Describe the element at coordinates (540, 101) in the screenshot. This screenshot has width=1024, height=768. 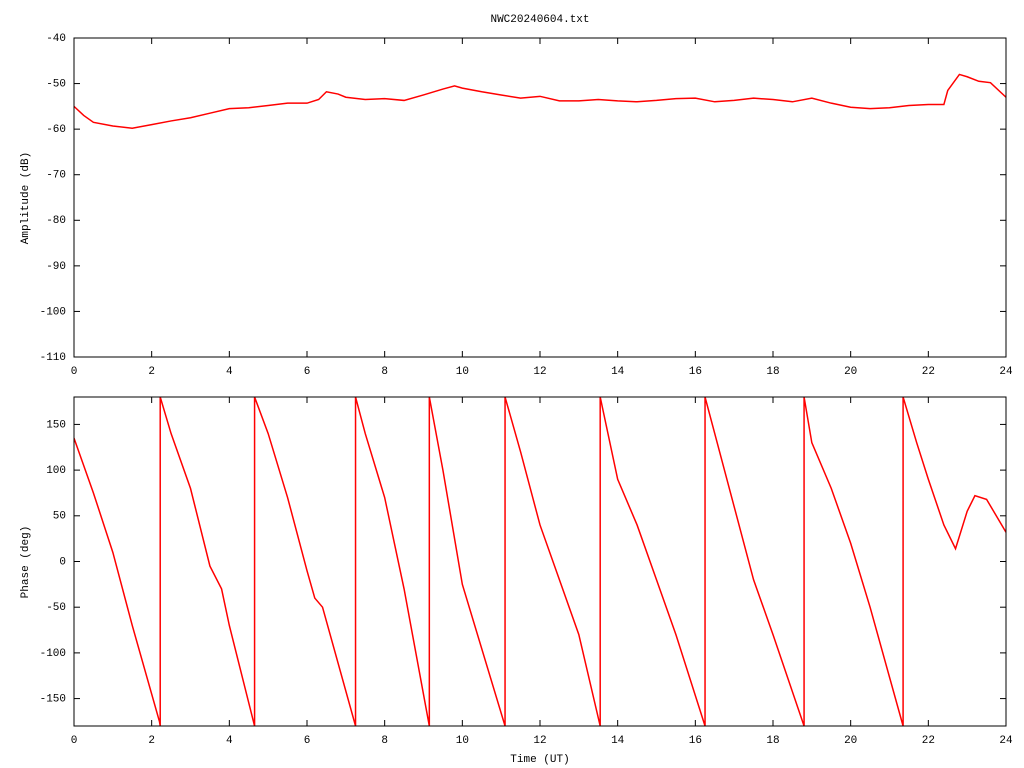
I see `data-line` at that location.